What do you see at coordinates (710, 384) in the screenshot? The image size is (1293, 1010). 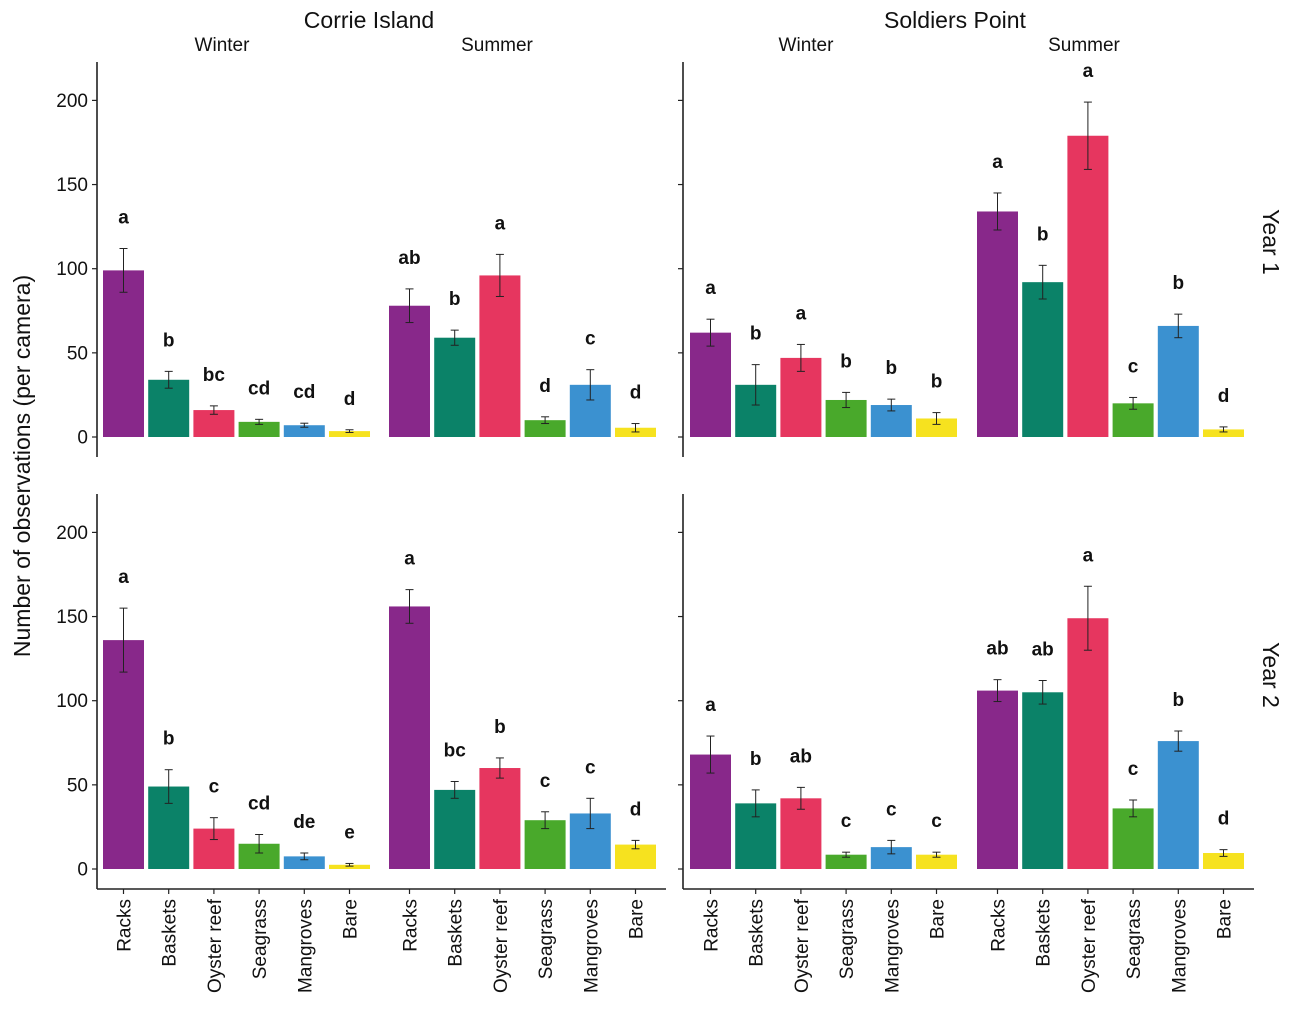 I see `bar-soldiers-point-winter-year1-racks` at bounding box center [710, 384].